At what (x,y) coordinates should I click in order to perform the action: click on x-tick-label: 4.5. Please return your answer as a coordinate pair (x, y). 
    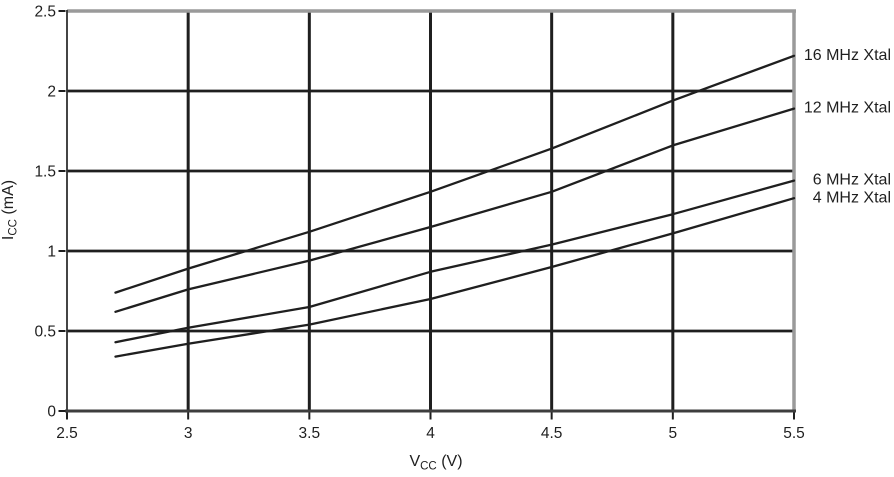
    Looking at the image, I should click on (552, 433).